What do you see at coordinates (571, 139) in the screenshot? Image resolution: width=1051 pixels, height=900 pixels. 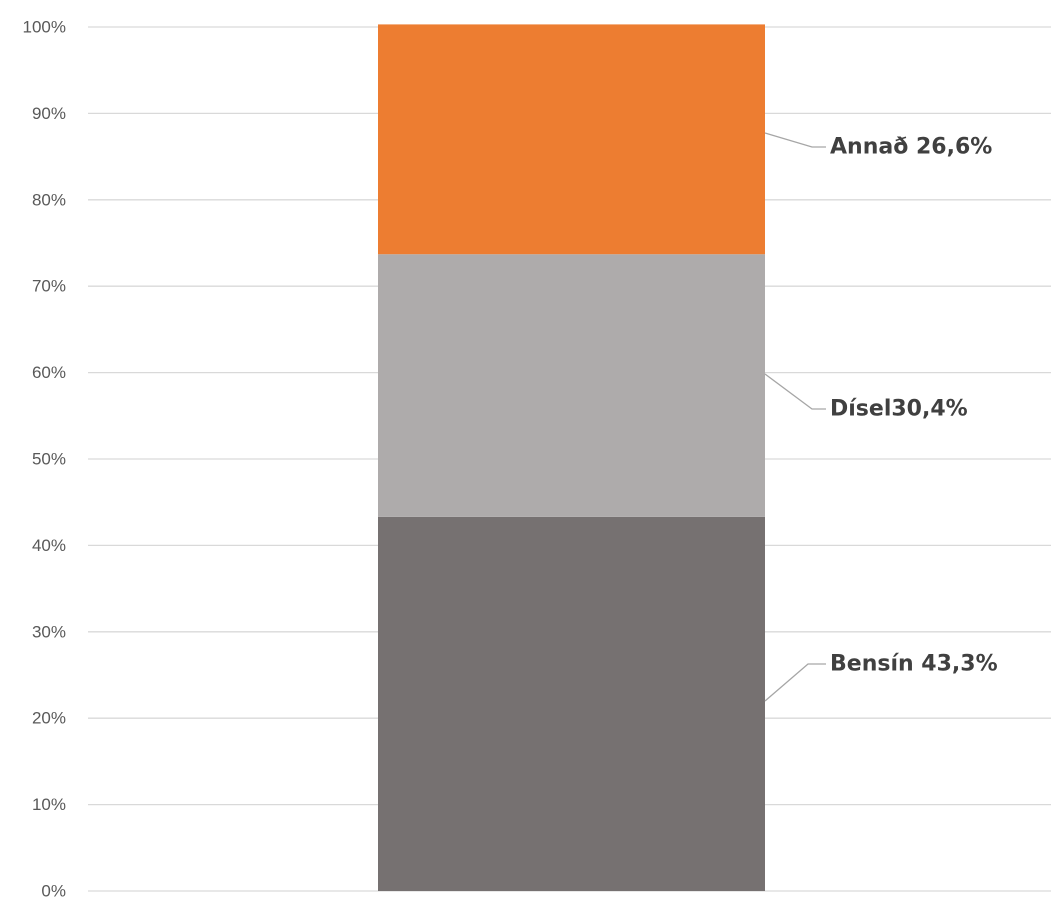 I see `bar-segment-annað` at bounding box center [571, 139].